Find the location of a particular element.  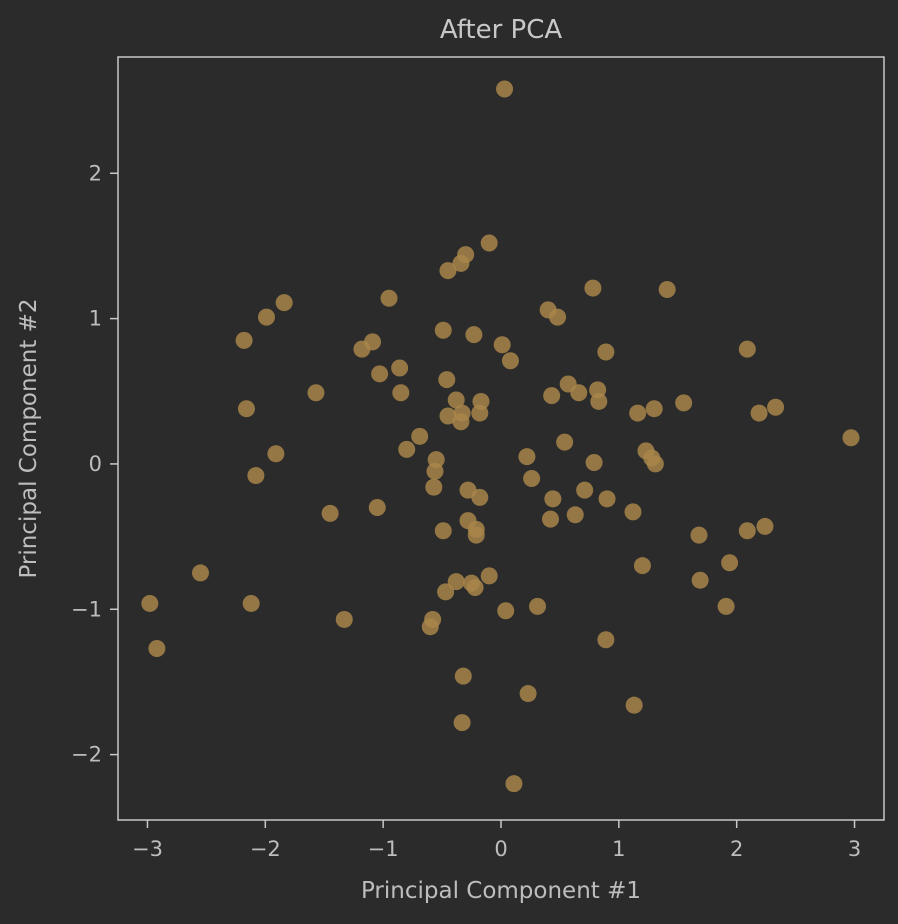

y-axis: −2 −1 0 1 2 is located at coordinates (94, 464).